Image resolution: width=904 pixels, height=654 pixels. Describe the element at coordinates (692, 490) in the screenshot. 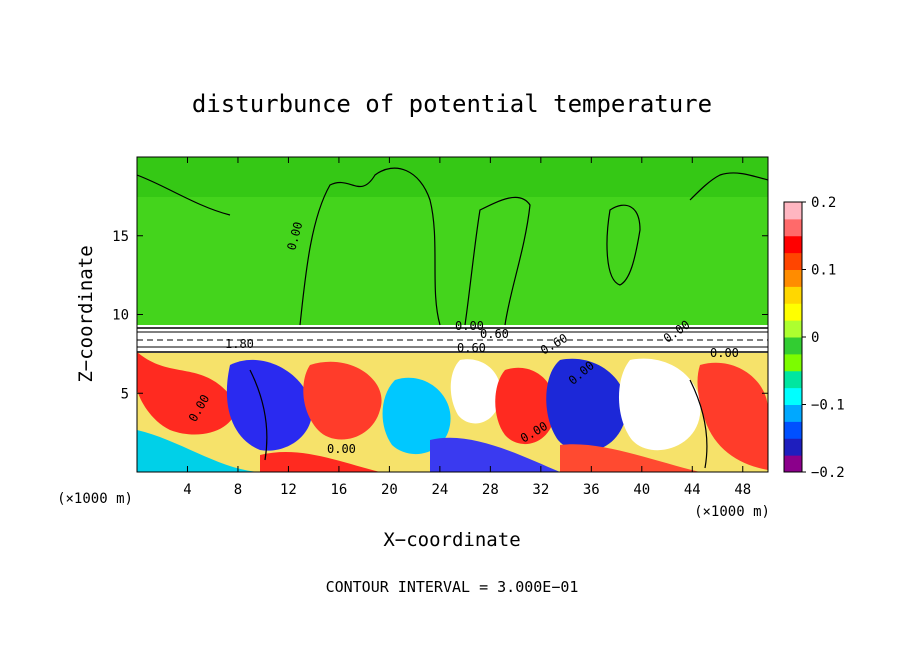

I see `x-tick-label: 44` at that location.